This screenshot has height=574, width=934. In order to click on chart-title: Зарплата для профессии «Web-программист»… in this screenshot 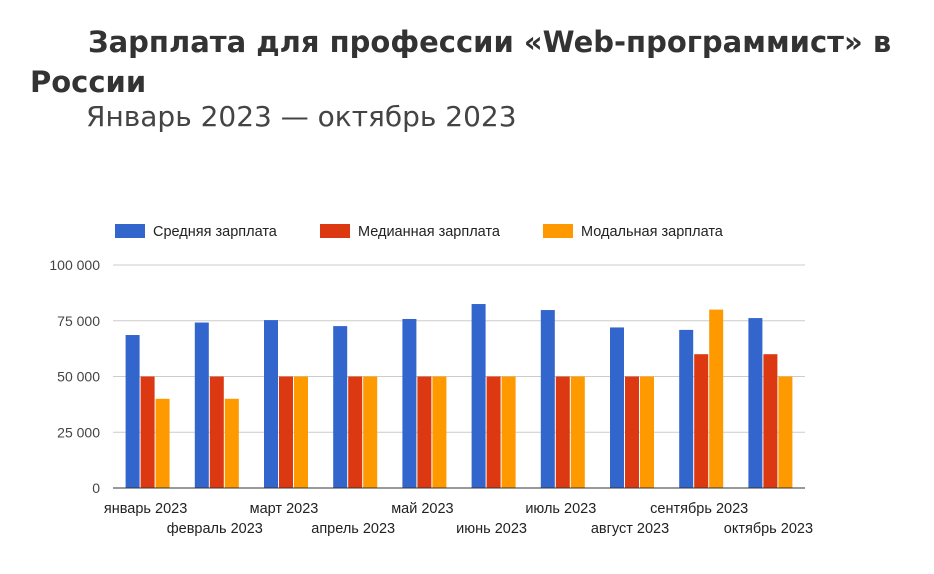, I will do `click(461, 62)`.